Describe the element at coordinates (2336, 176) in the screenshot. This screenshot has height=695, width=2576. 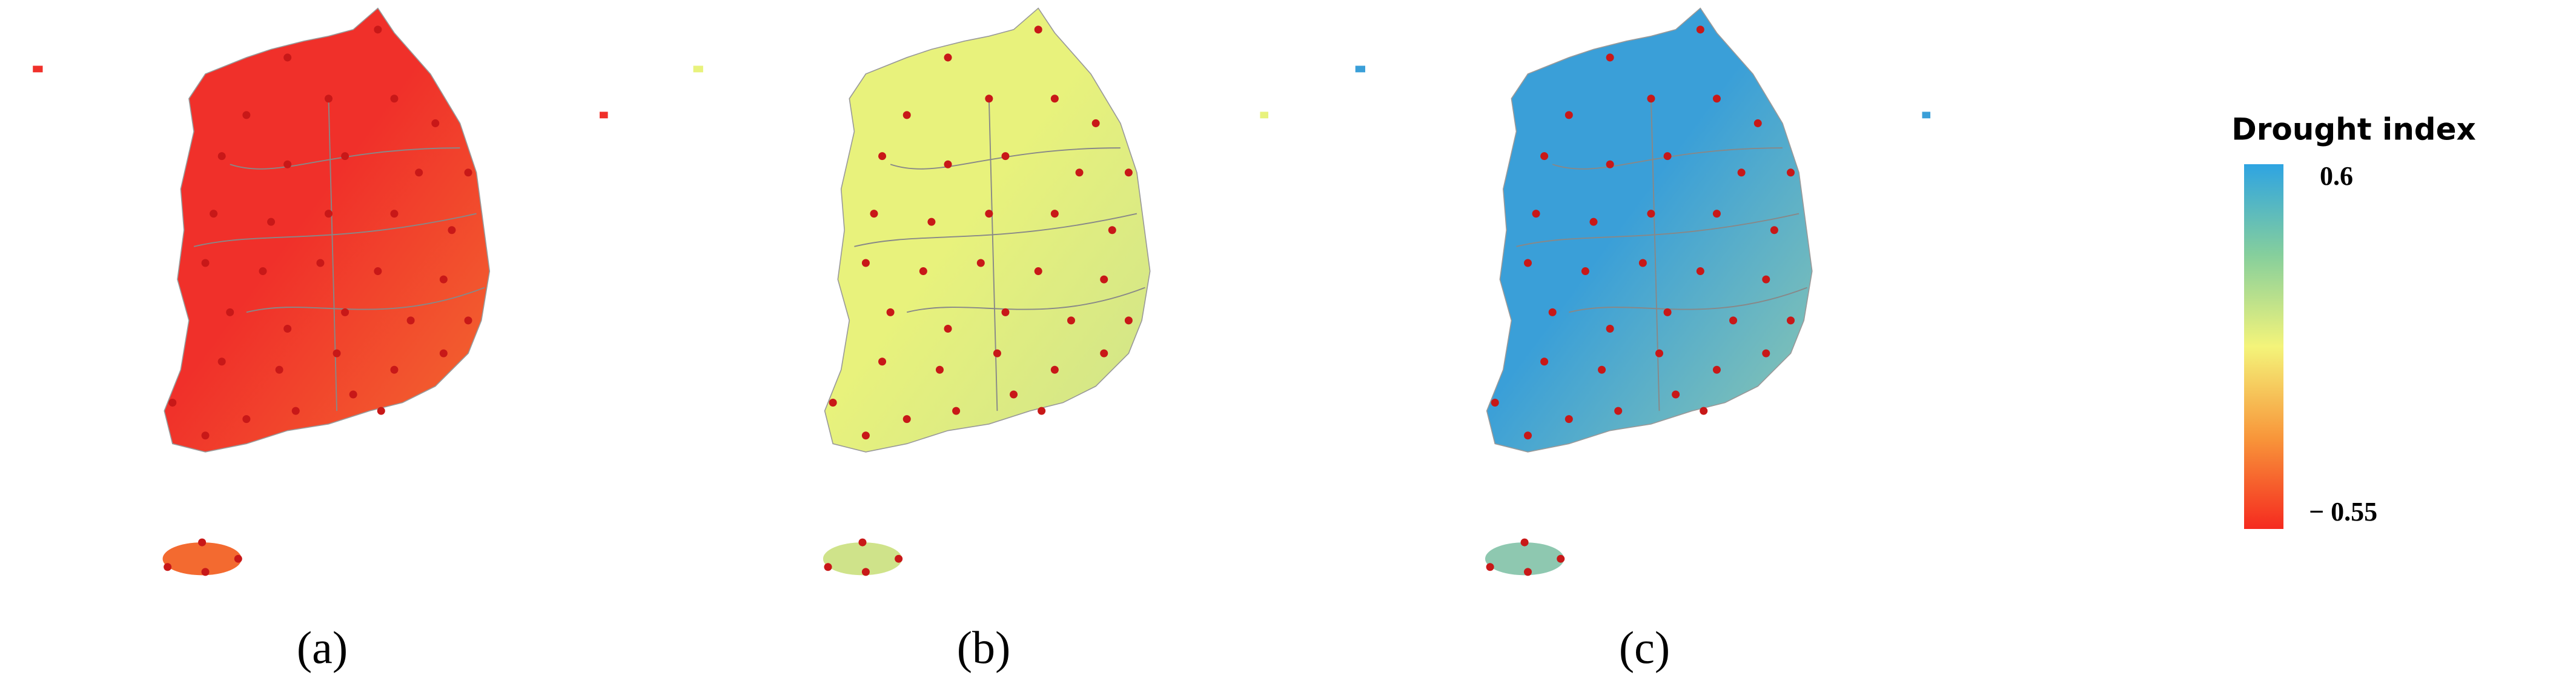
I see `colorbar-label: 0.6` at that location.